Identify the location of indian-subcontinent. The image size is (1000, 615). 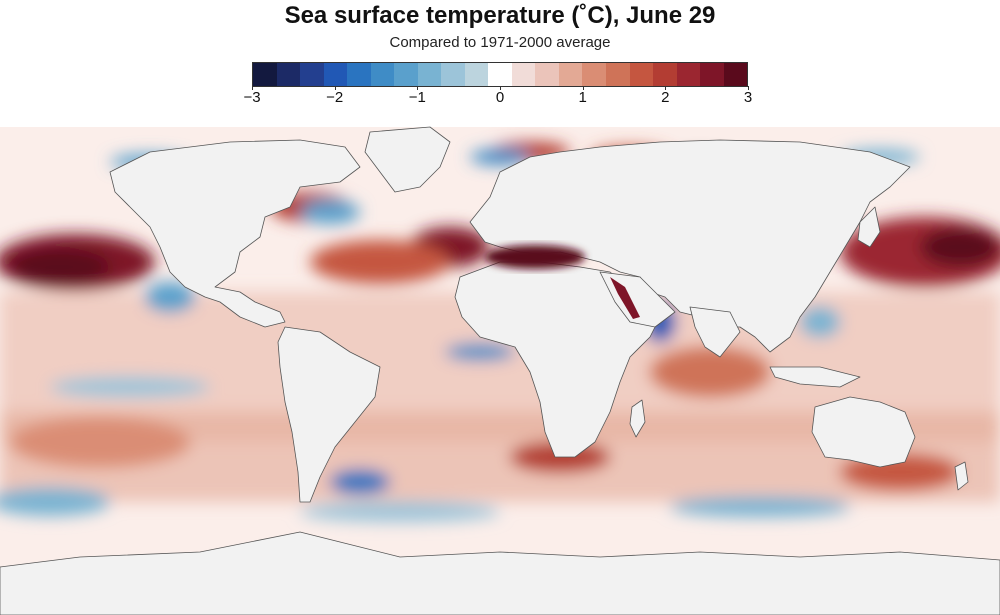
(715, 332).